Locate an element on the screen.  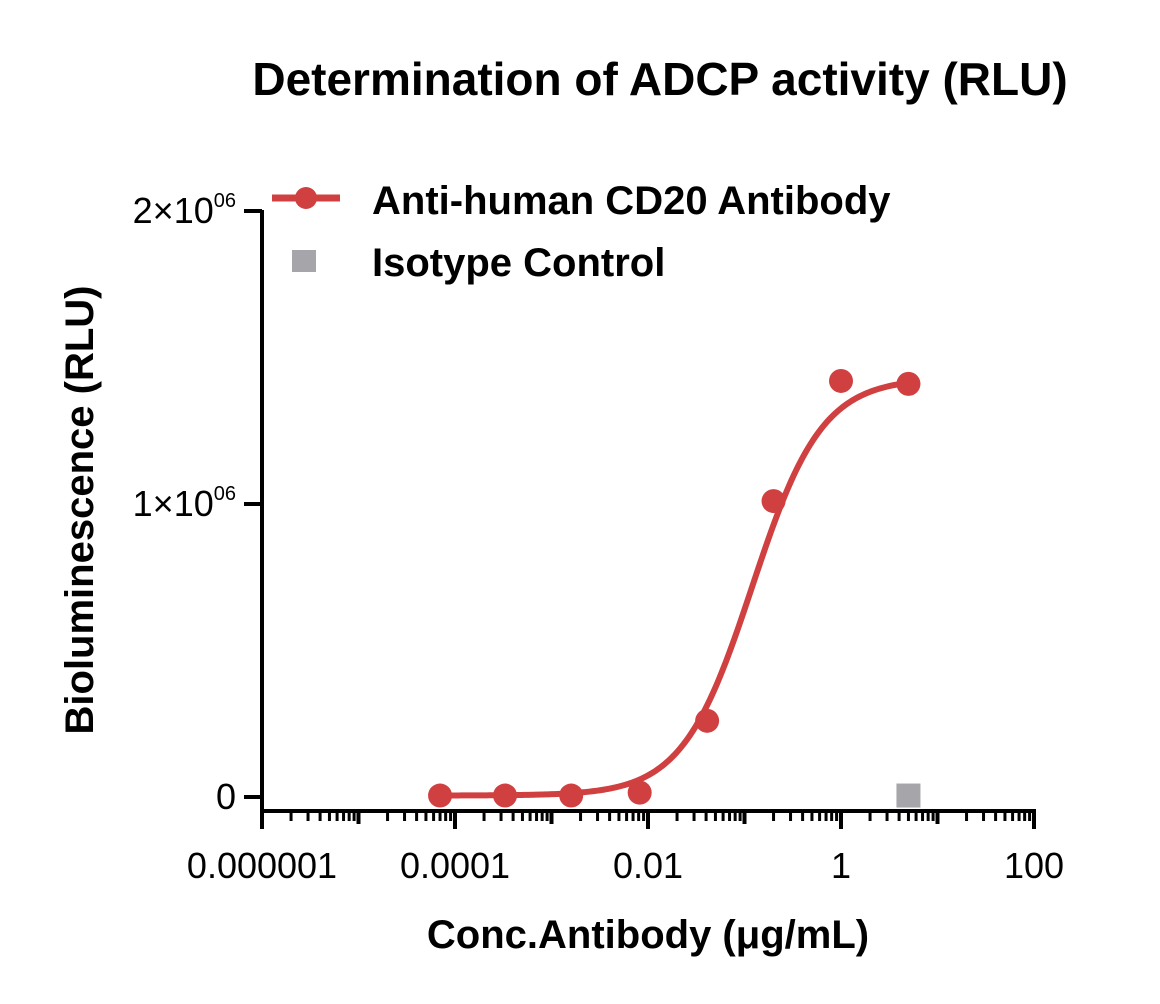
legend-item-anti-cd20: Anti-human CD20 Antibody is located at coordinates (581, 201).